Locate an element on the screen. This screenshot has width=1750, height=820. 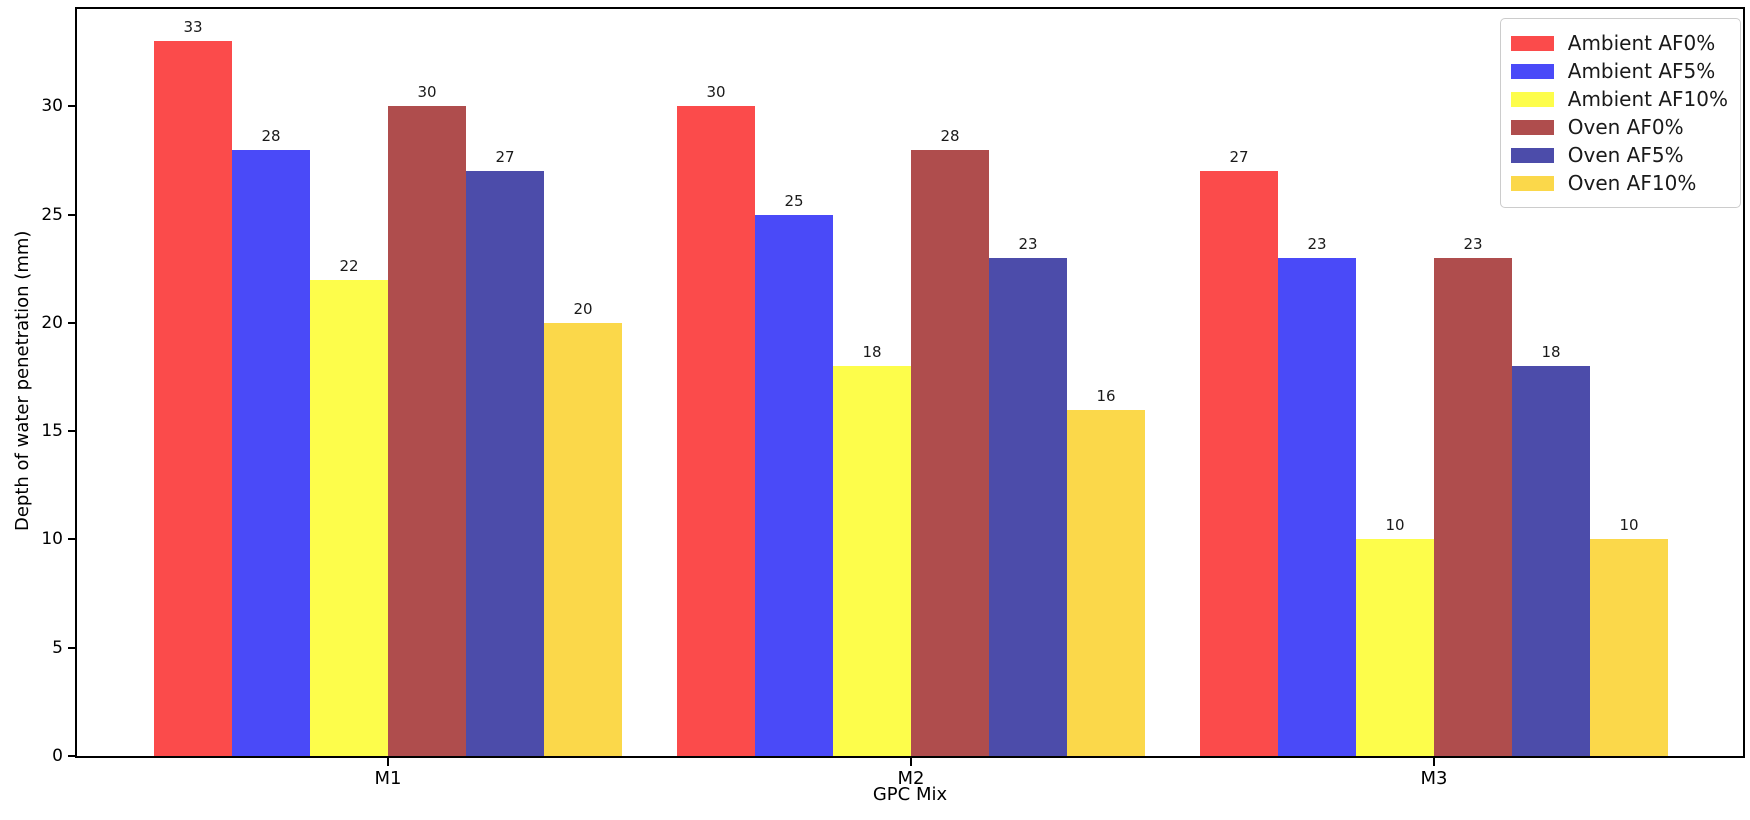
legend-item: Ambient AF5% is located at coordinates (1619, 71).